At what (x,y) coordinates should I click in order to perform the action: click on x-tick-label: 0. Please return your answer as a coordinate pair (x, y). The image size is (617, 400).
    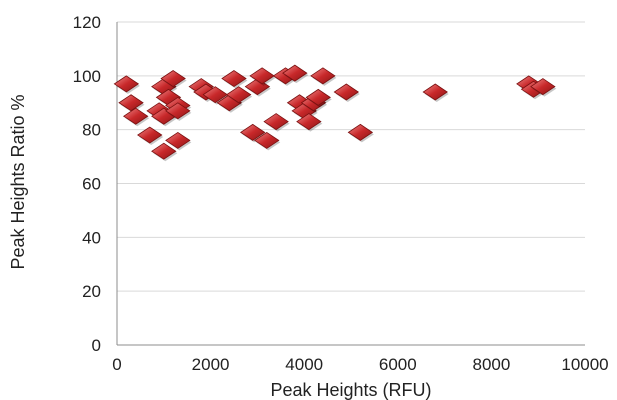
    Looking at the image, I should click on (116, 364).